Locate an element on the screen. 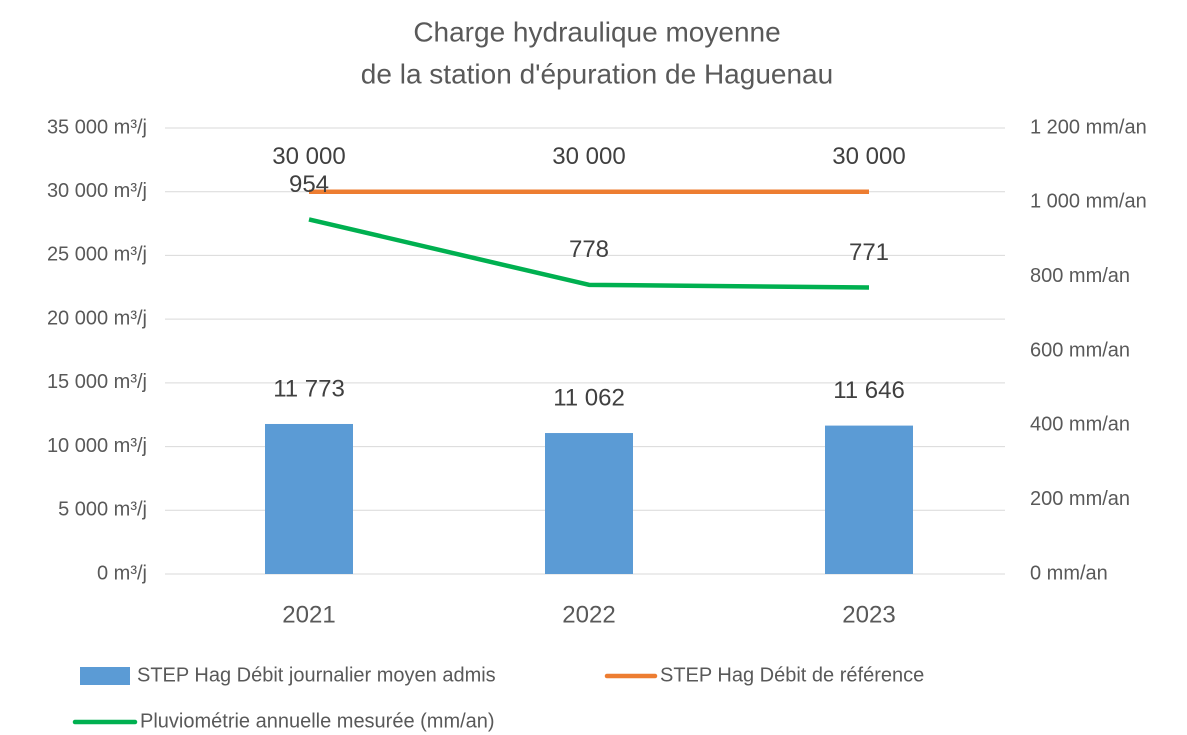 This screenshot has height=735, width=1187. x-tick-label: 2023 is located at coordinates (868, 614).